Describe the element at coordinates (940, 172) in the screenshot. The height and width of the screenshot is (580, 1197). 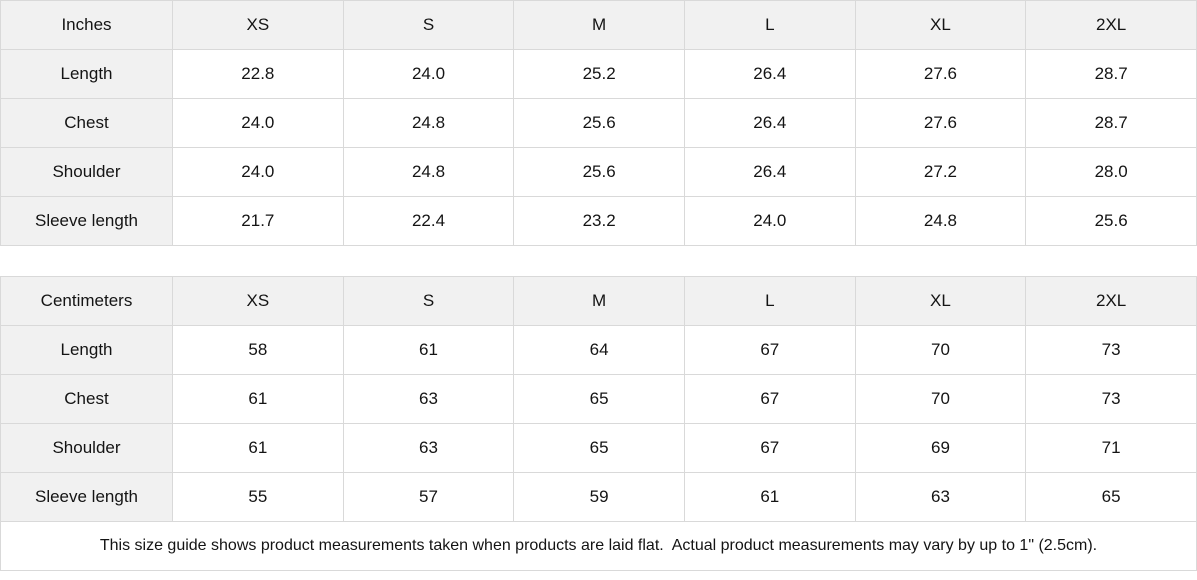
I see `measurement-cell: 27.2` at that location.